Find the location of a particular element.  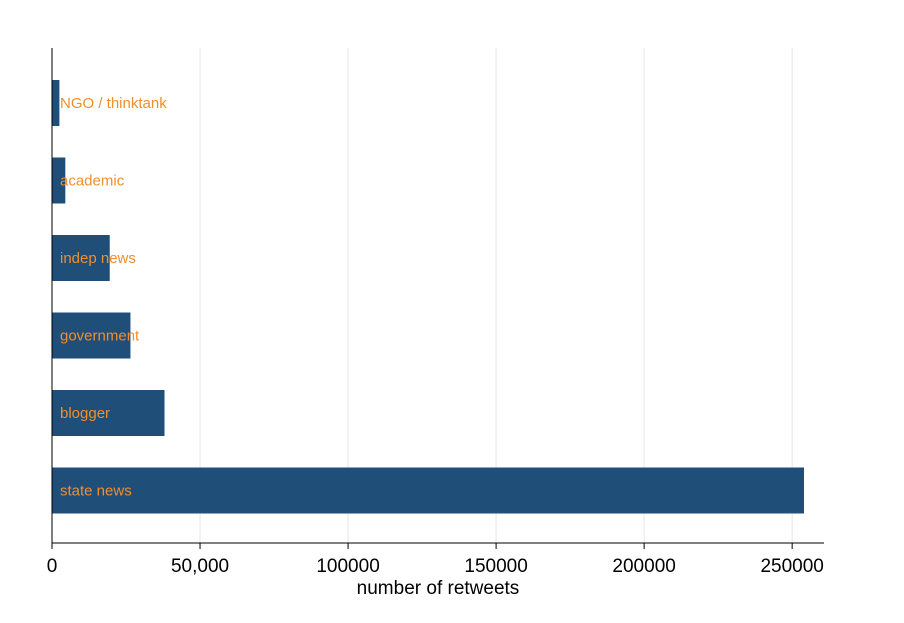

x-tick-label-0: 0 is located at coordinates (52, 566).